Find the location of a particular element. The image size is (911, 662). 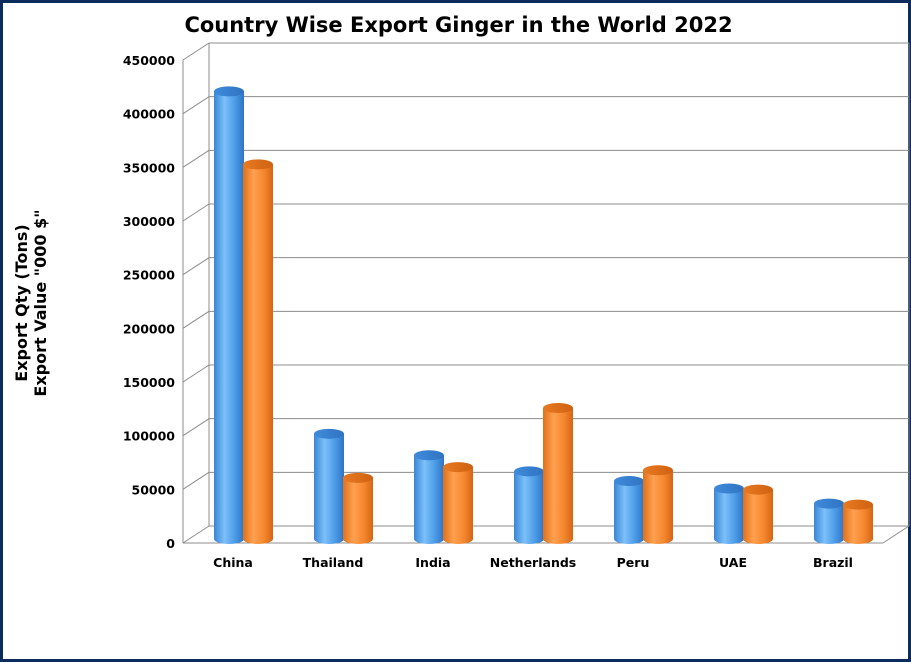

y-tick-label: 450000 is located at coordinates (149, 60).